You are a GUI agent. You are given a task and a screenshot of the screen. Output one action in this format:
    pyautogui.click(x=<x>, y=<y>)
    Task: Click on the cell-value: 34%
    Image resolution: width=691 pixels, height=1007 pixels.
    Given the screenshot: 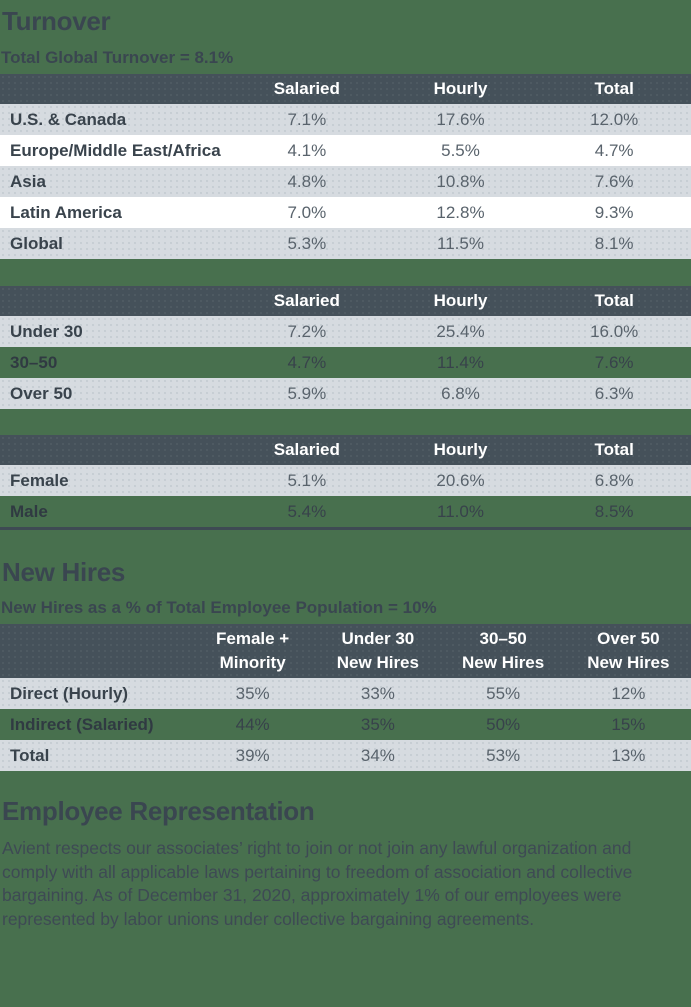 What is the action you would take?
    pyautogui.click(x=377, y=755)
    